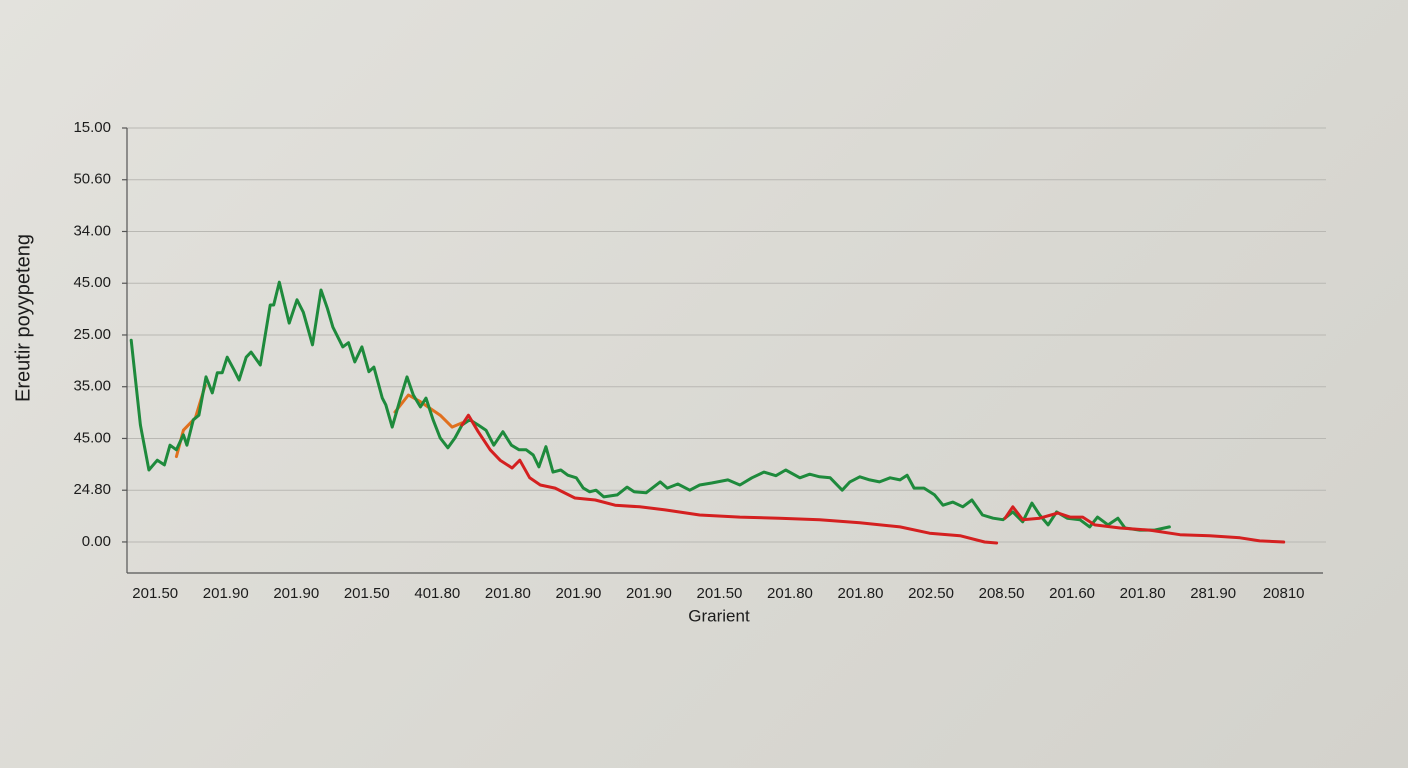 Image resolution: width=1408 pixels, height=768 pixels. Describe the element at coordinates (437, 593) in the screenshot. I see `x-tick-label: 401.80` at that location.